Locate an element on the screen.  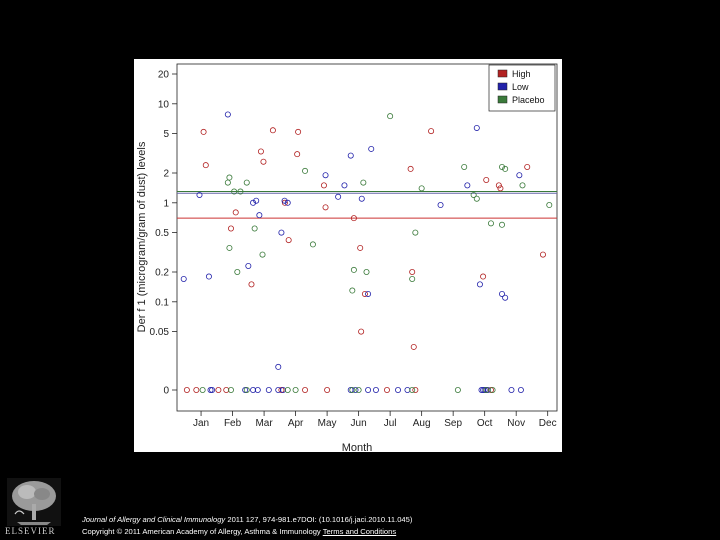
y-tick-label: 10 is located at coordinates (164, 104).